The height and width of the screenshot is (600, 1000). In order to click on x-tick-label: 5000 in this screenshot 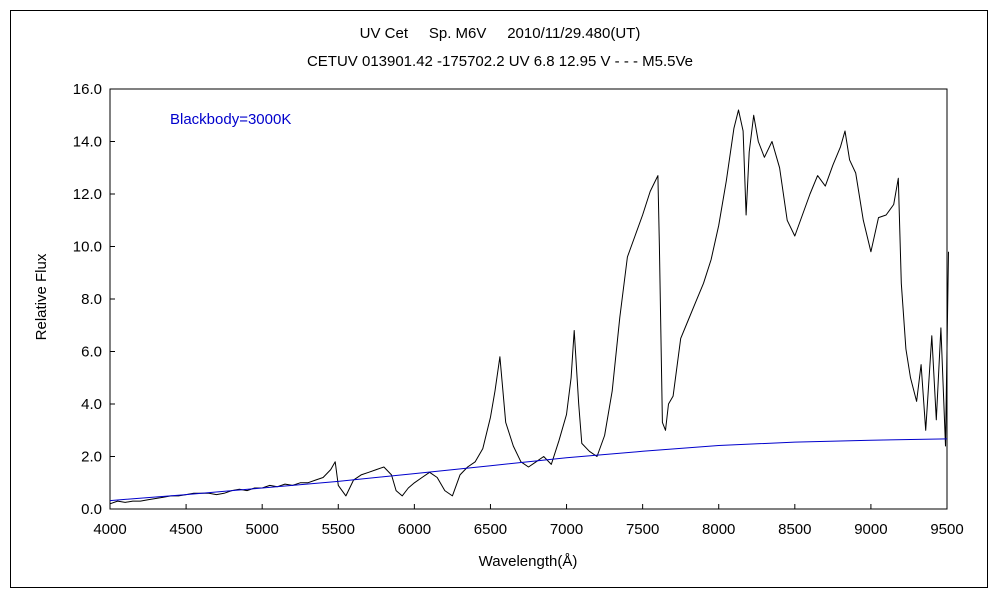, I will do `click(261, 529)`.